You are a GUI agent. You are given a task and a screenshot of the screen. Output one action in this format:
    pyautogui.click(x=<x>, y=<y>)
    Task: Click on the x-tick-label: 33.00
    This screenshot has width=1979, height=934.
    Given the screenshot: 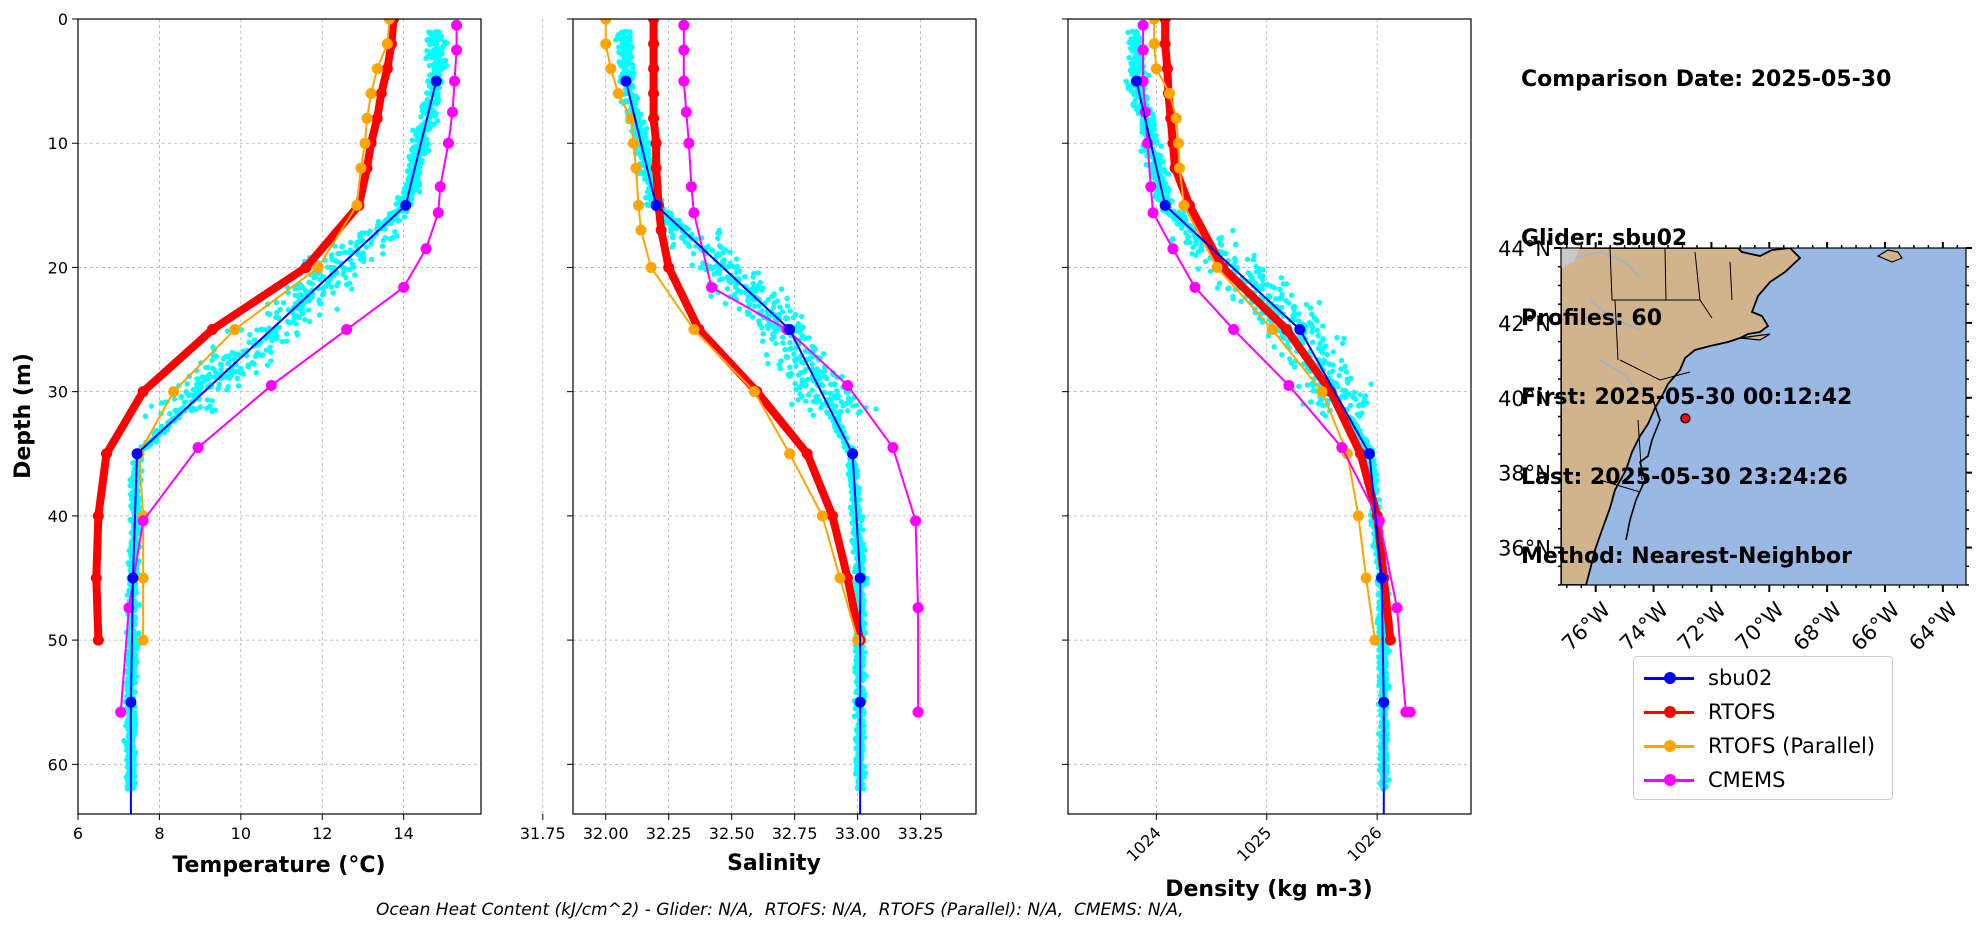 What is the action you would take?
    pyautogui.click(x=858, y=833)
    